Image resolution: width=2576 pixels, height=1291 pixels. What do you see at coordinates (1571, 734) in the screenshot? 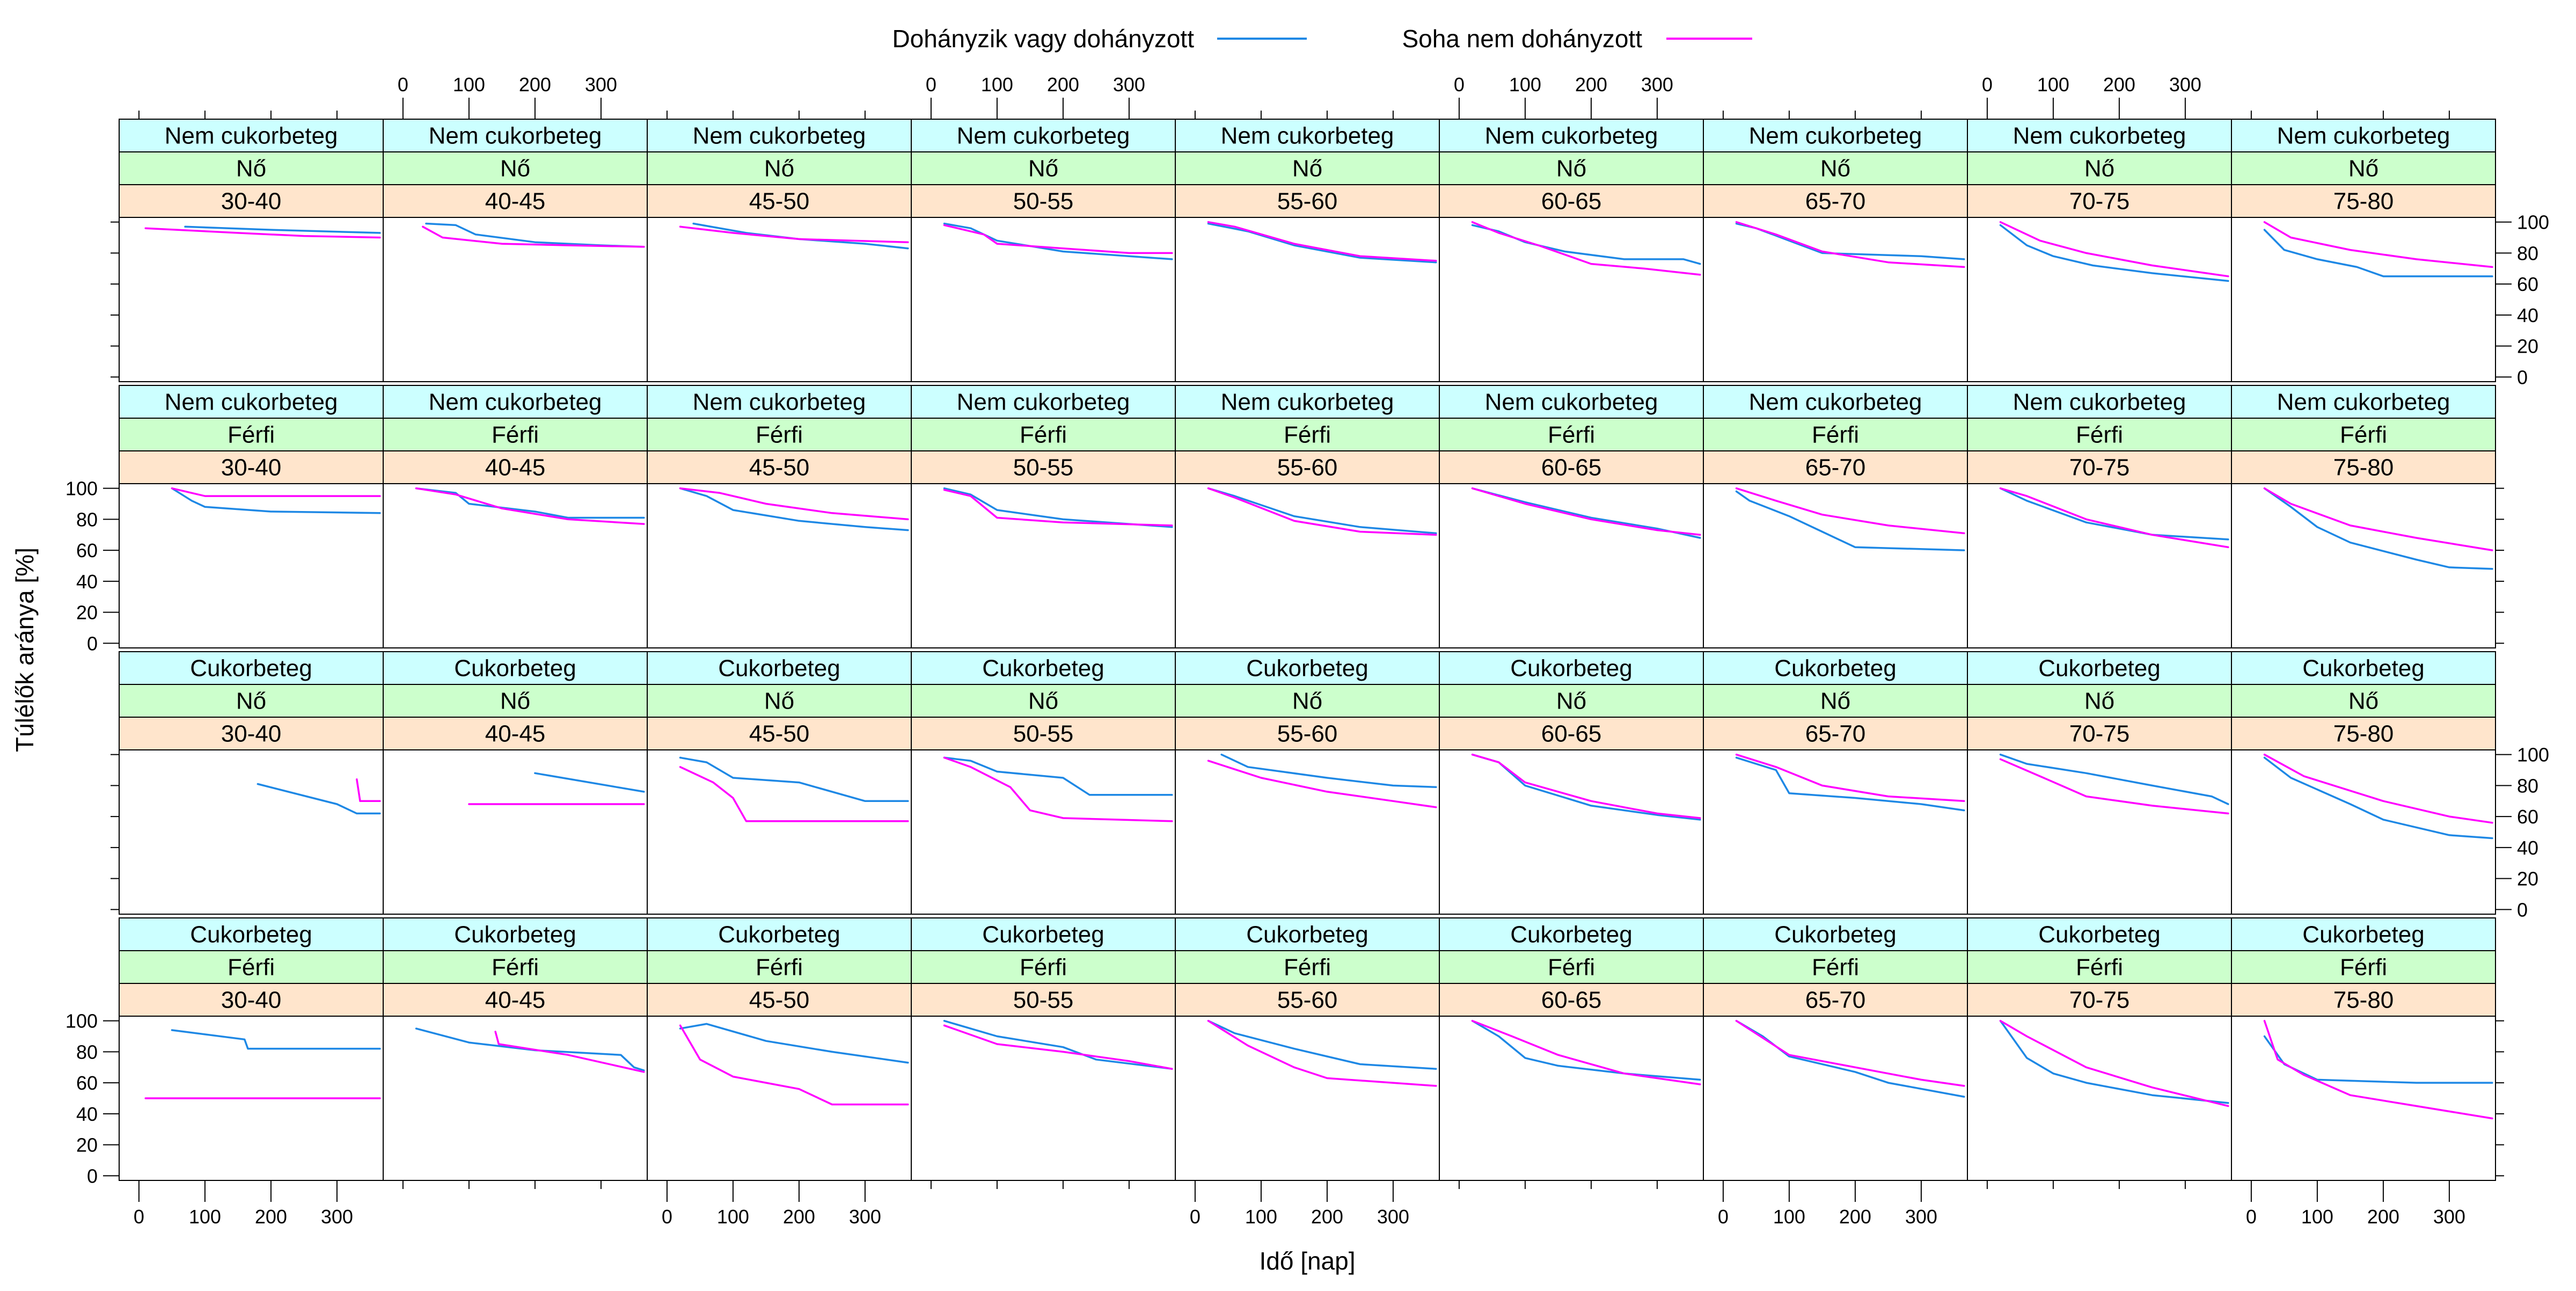
I see `strip-label: 60-65` at bounding box center [1571, 734].